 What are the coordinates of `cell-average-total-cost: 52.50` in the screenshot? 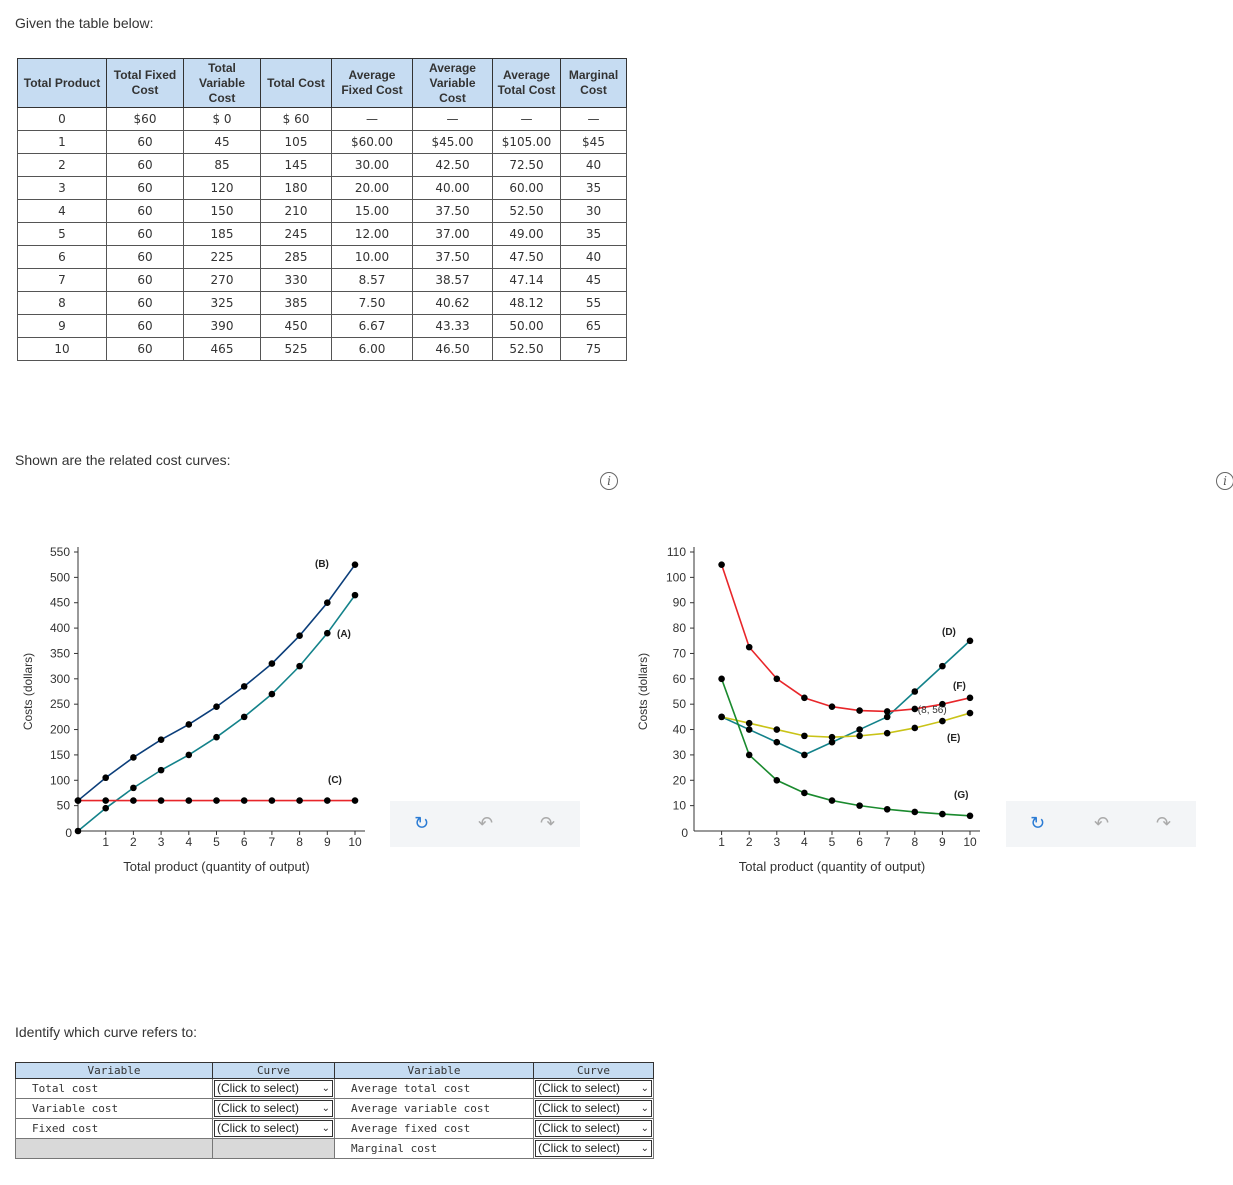 It's located at (526, 349).